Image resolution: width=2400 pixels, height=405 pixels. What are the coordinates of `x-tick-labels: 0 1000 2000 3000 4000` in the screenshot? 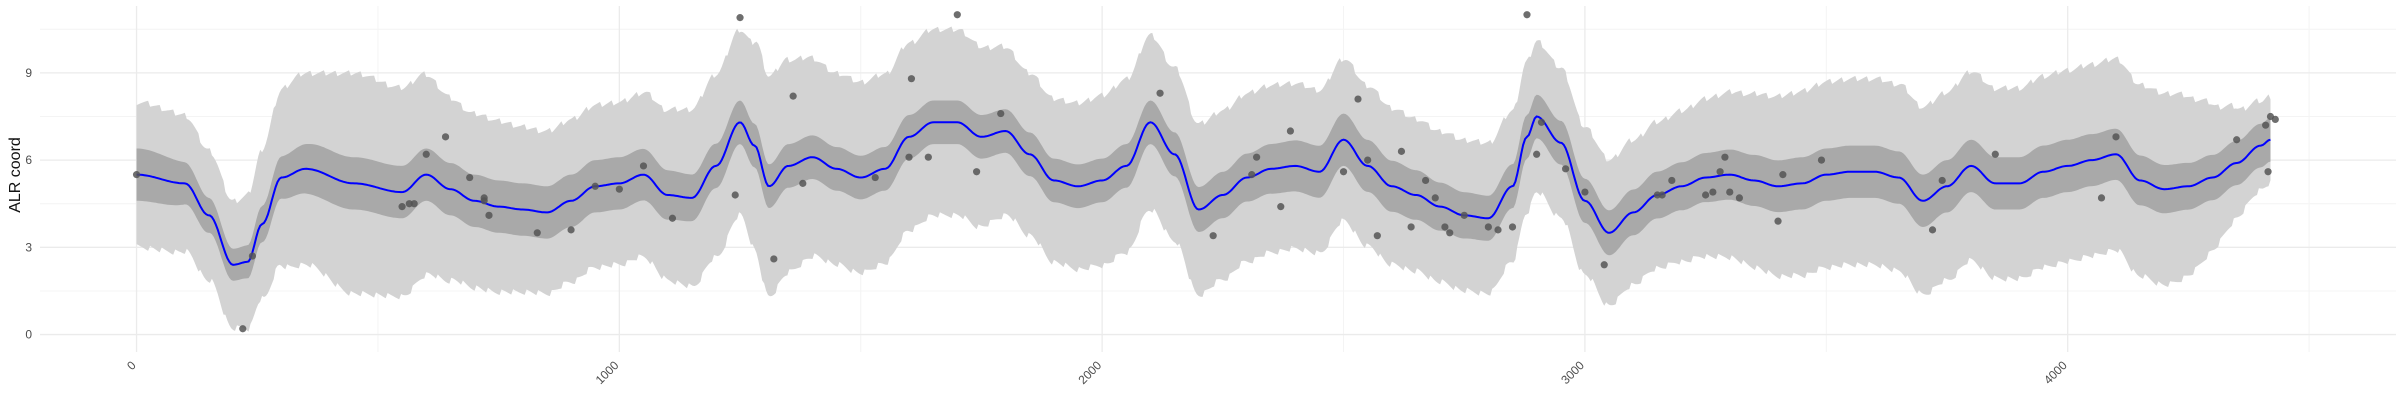 It's located at (1097, 372).